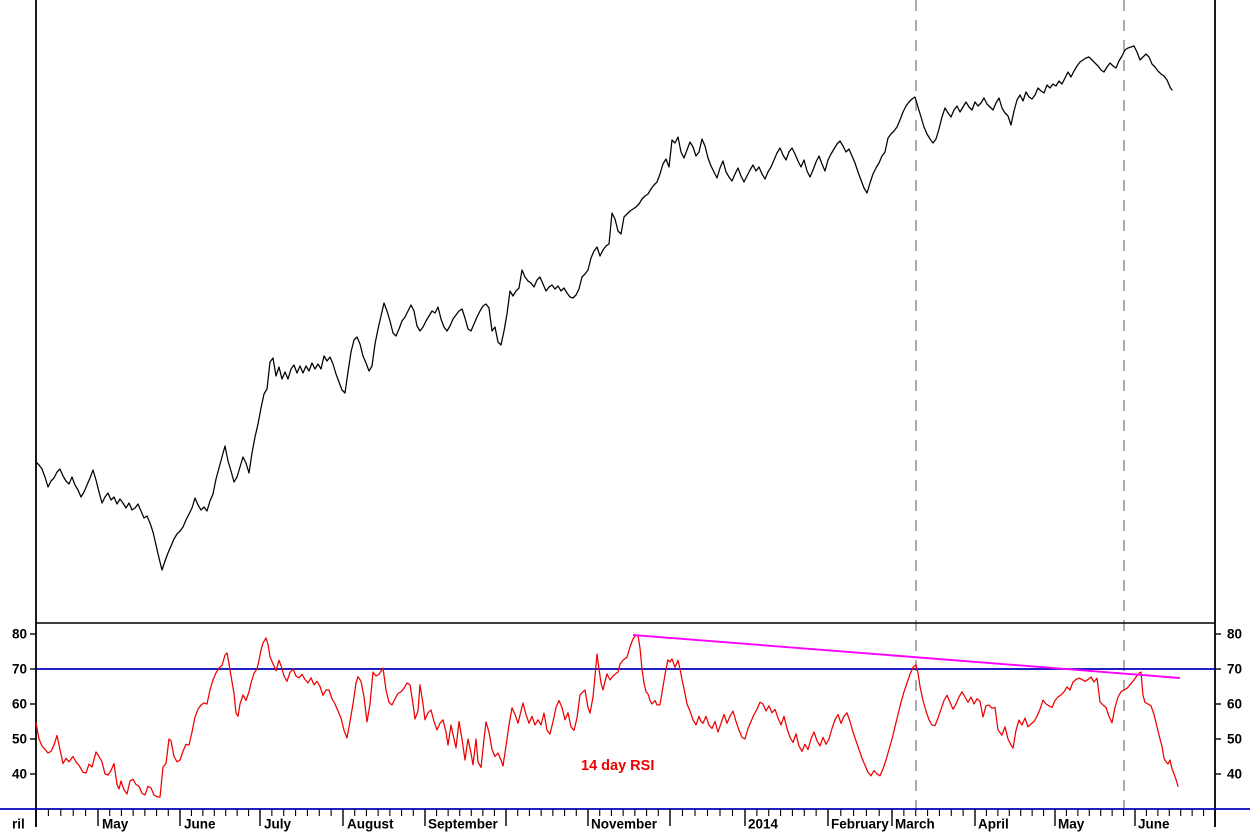  What do you see at coordinates (278, 824) in the screenshot?
I see `x-axis-month-label: July` at bounding box center [278, 824].